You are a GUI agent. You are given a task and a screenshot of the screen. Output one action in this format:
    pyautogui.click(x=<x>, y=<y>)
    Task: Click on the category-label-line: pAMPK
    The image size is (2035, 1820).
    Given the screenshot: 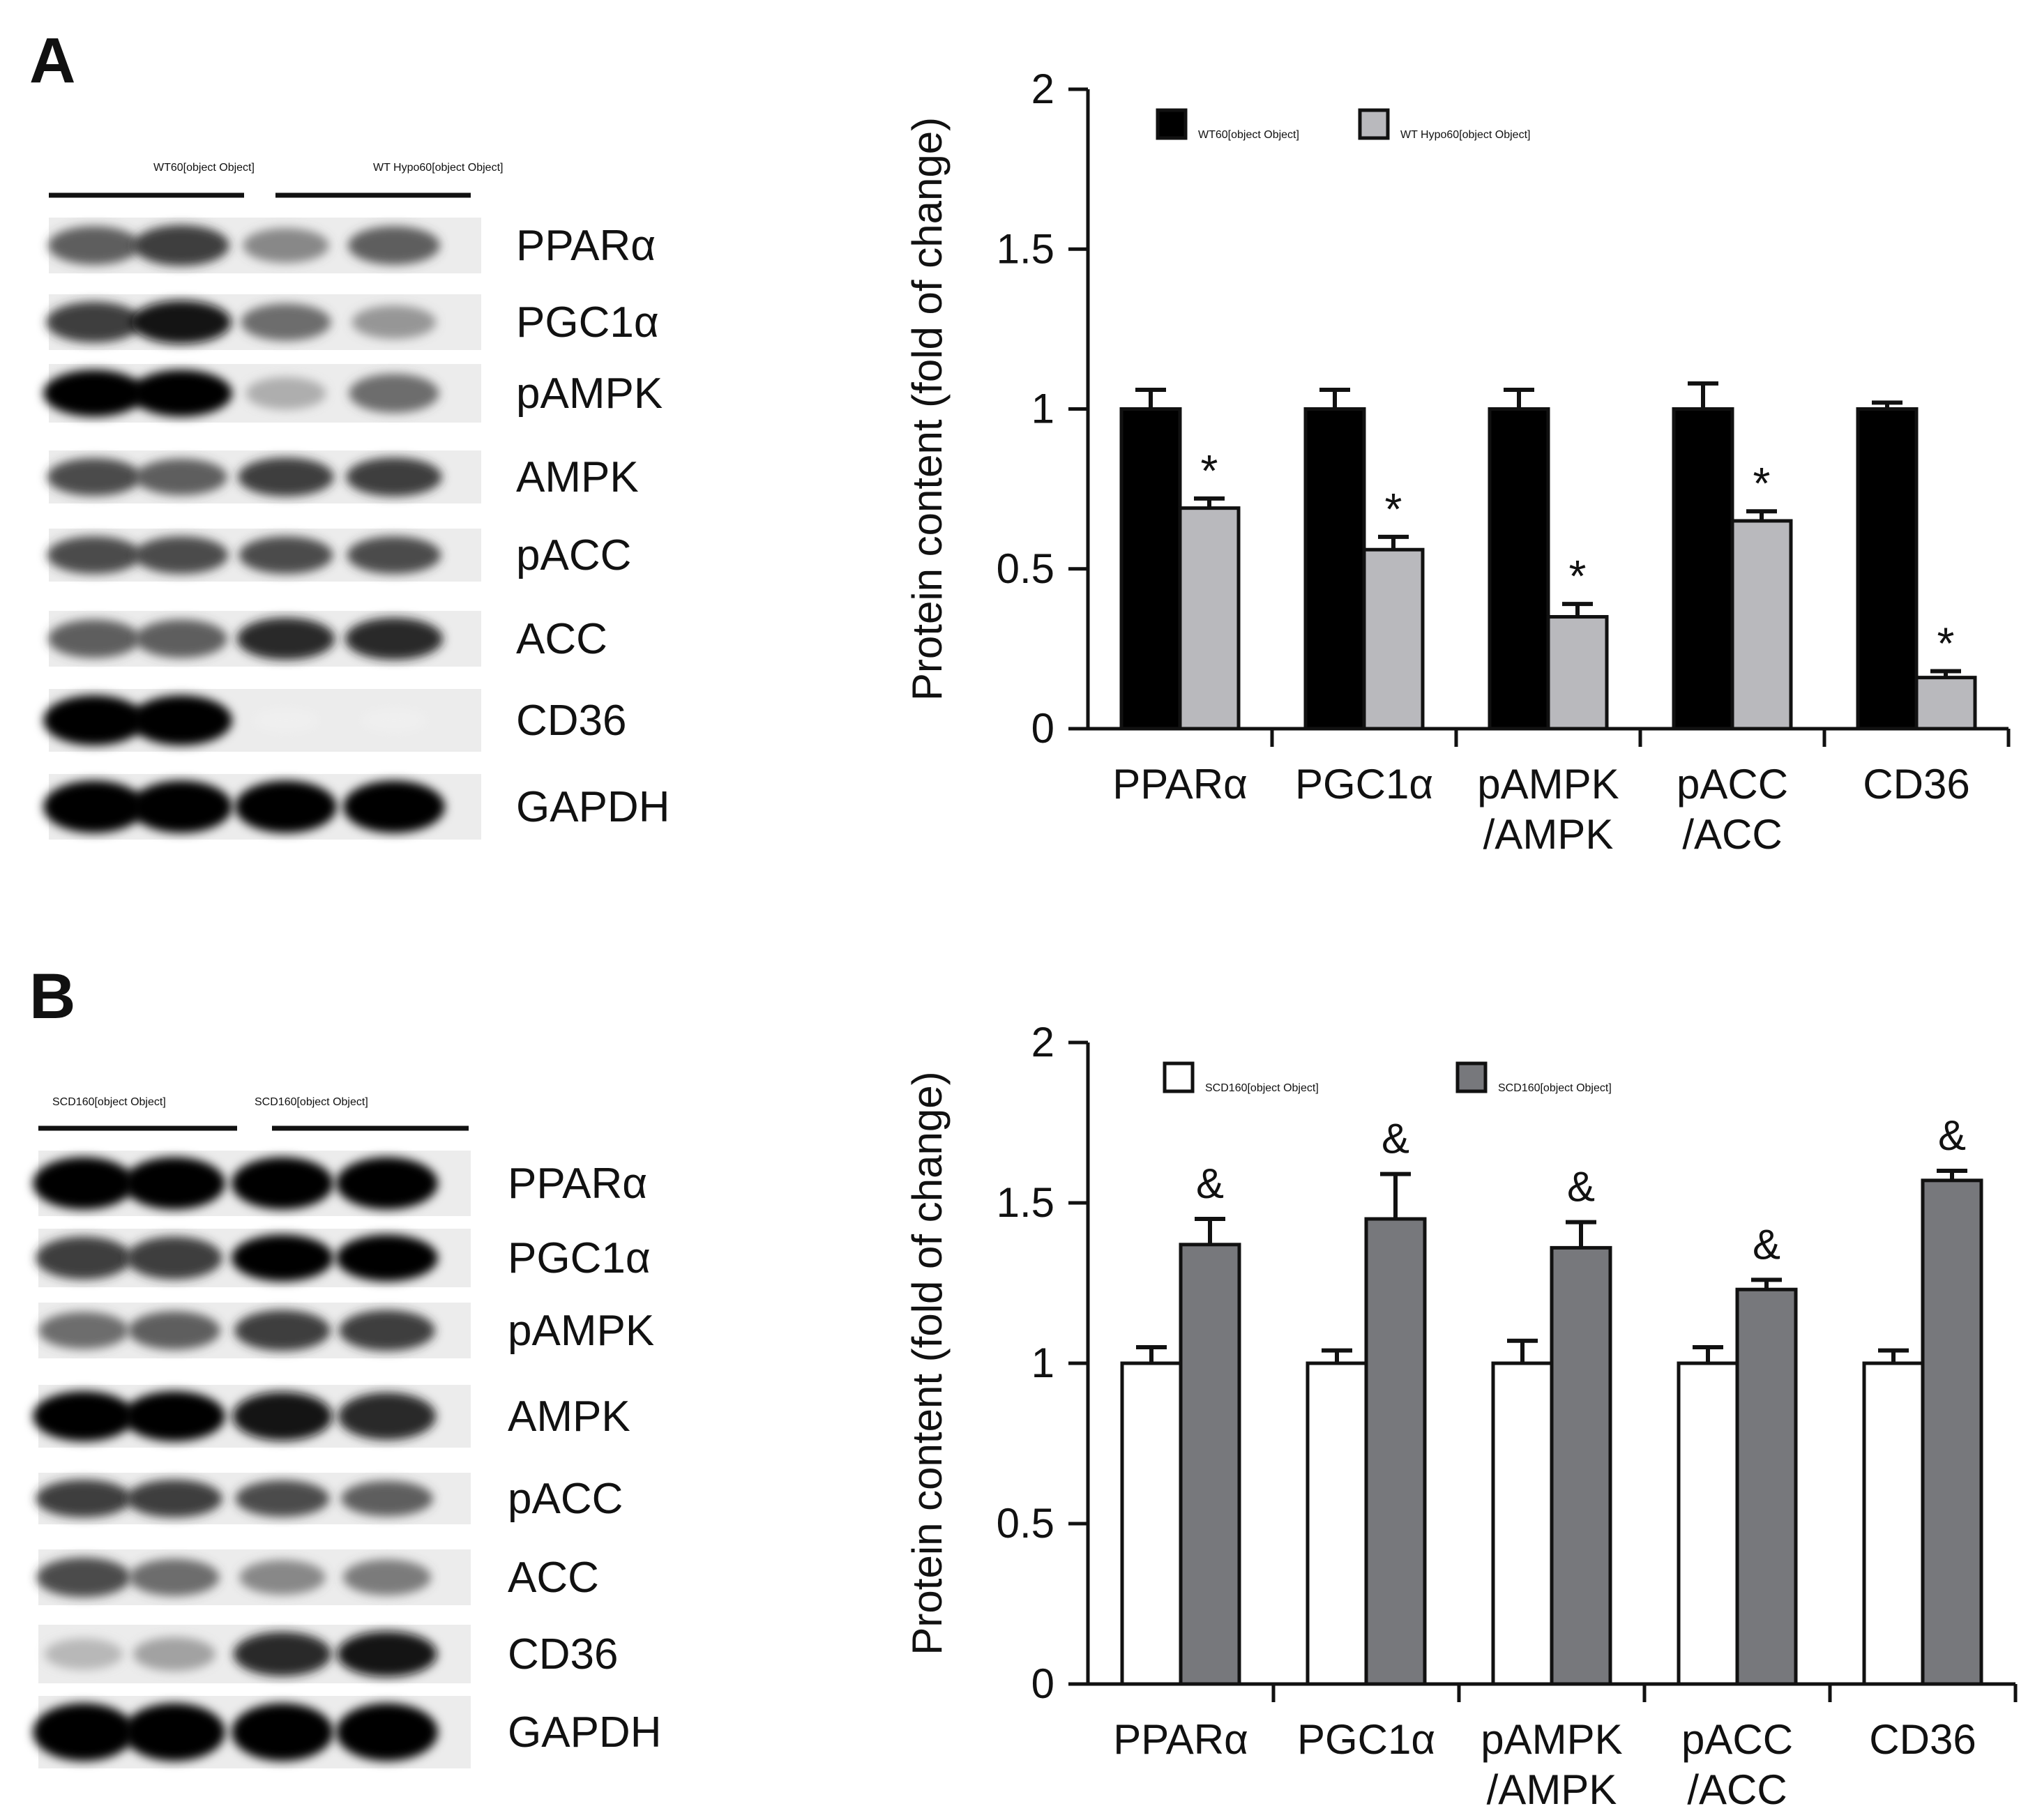 What is the action you would take?
    pyautogui.click(x=1548, y=784)
    